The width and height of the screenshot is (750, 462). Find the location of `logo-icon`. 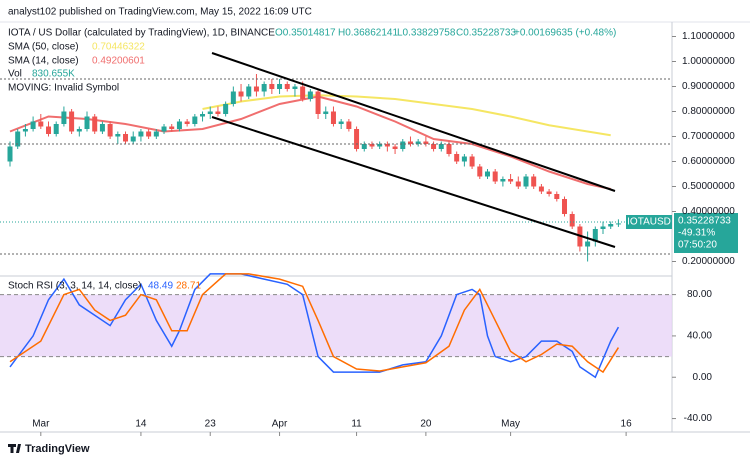

logo-icon is located at coordinates (14, 448).